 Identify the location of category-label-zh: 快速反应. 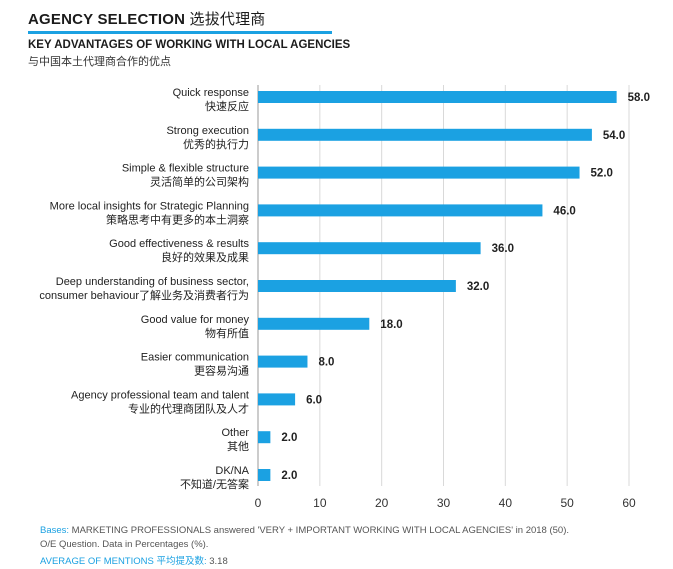
(227, 106).